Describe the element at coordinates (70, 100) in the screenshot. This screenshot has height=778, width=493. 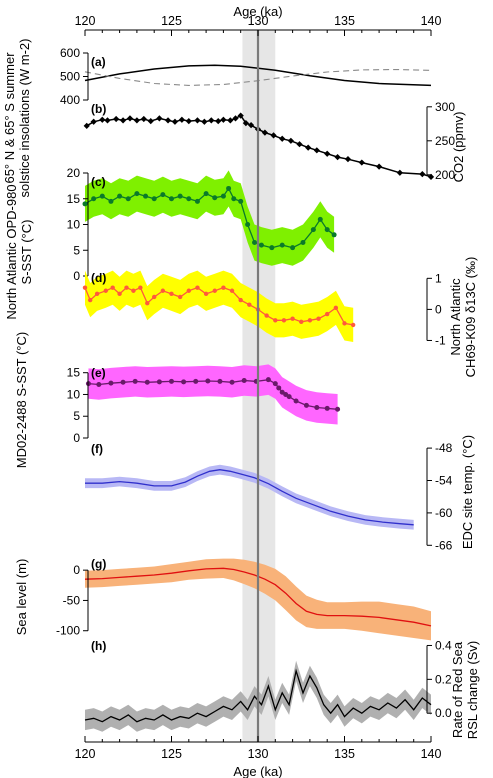
I see `y-tick-label: 400` at that location.